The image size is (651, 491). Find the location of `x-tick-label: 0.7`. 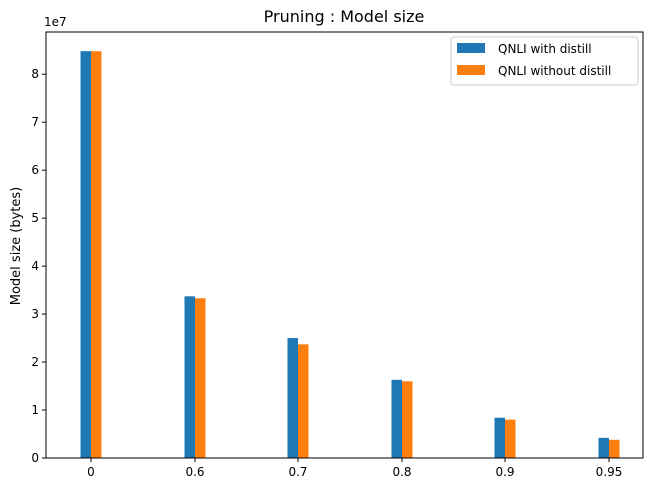

x-tick-label: 0.7 is located at coordinates (297, 472).